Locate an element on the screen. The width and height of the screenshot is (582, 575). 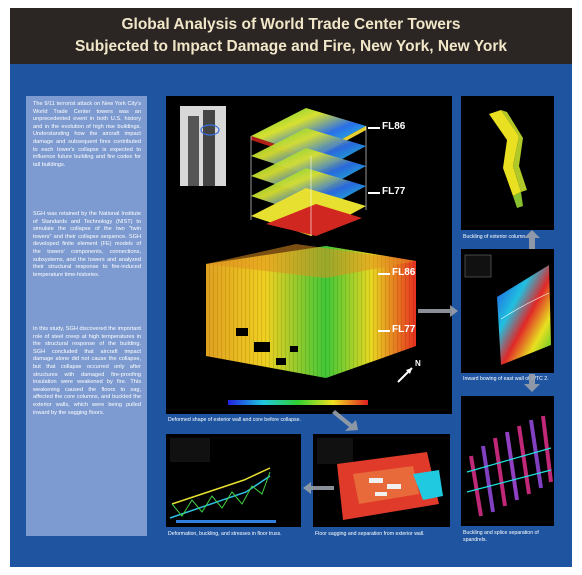
floor-sagging-figure is located at coordinates (381, 480).